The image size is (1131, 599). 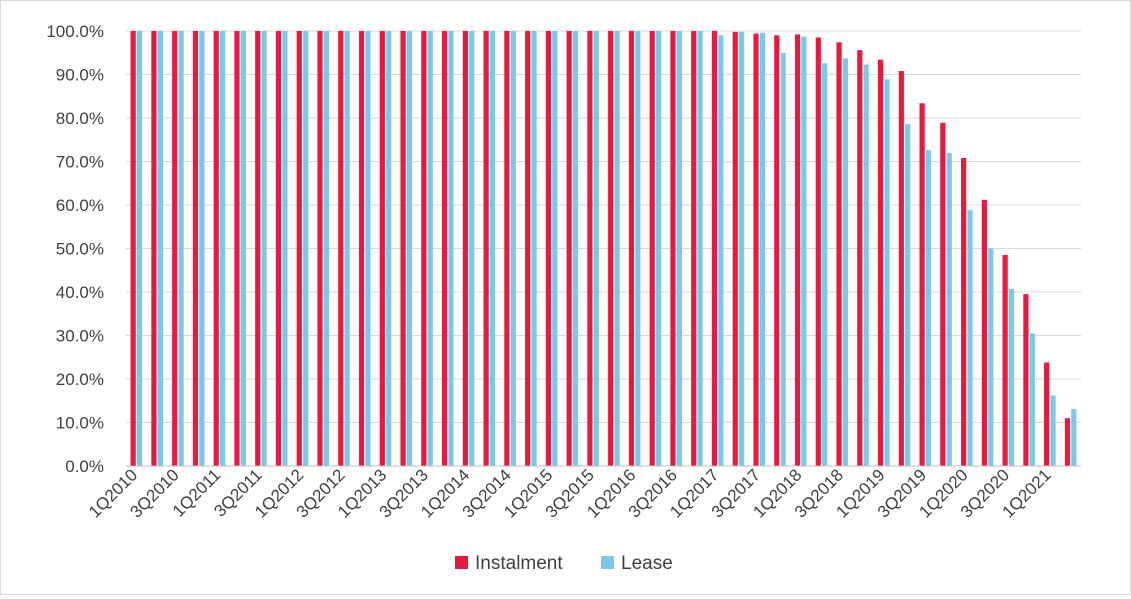 I want to click on y-tick-label: 80.0%, so click(x=80, y=118).